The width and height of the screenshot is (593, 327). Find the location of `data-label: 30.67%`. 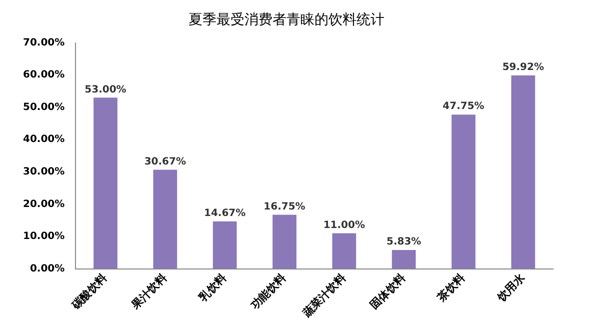

data-label: 30.67% is located at coordinates (165, 162).